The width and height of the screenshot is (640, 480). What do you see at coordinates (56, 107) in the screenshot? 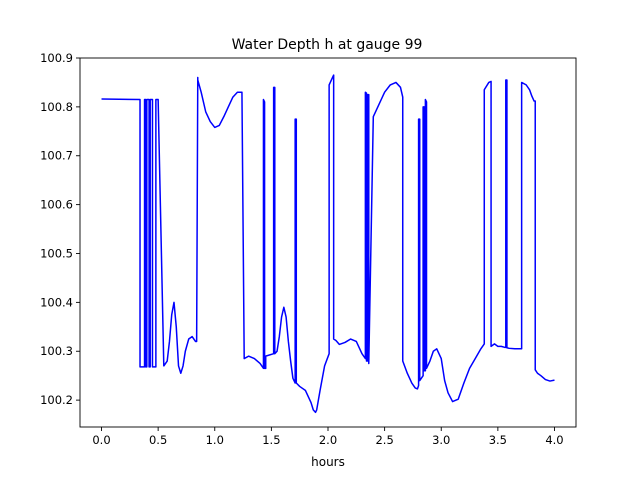
I see `y-tick-label: 100.8` at bounding box center [56, 107].